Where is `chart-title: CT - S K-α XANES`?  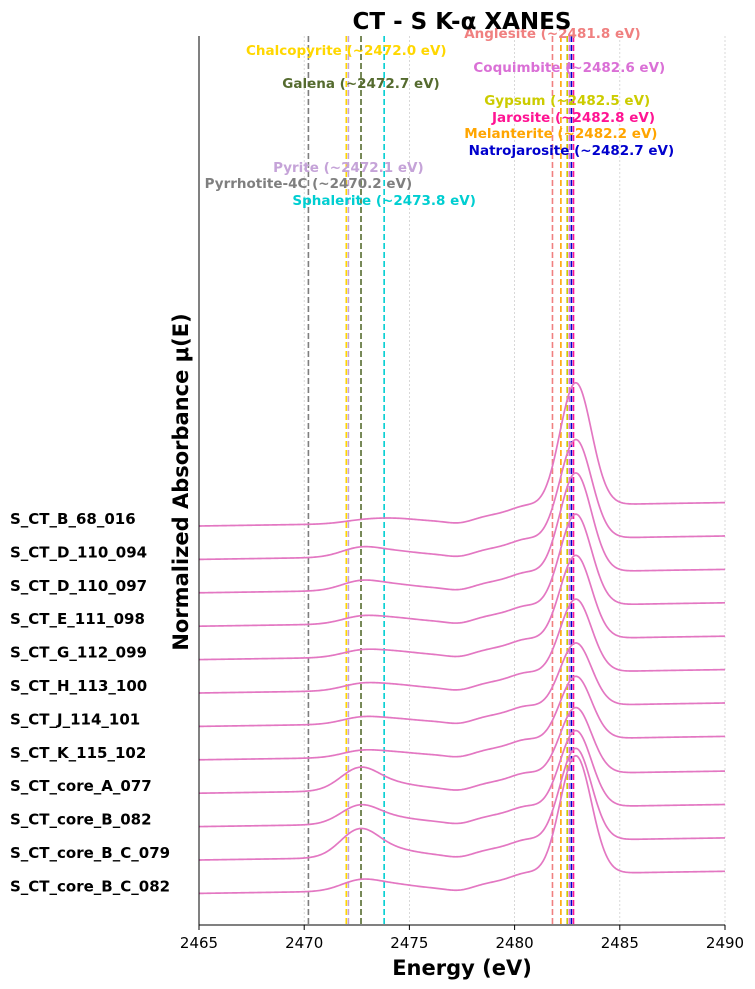 chart-title: CT - S K-α XANES is located at coordinates (462, 22).